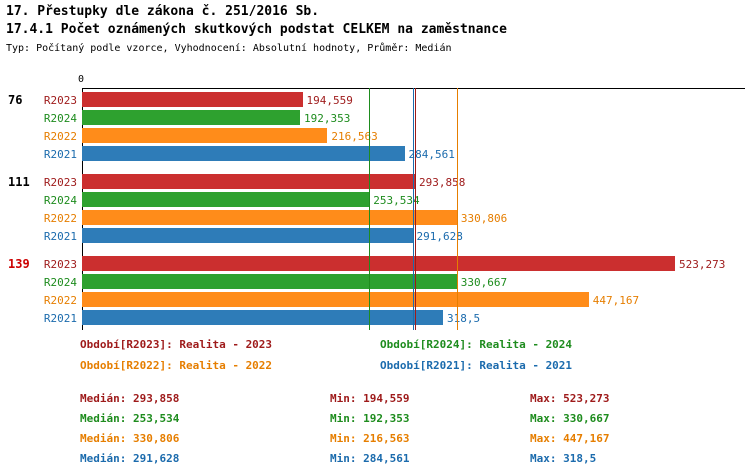 This screenshot has width=750, height=476. I want to click on bar-value-label: 216,563, so click(354, 136).